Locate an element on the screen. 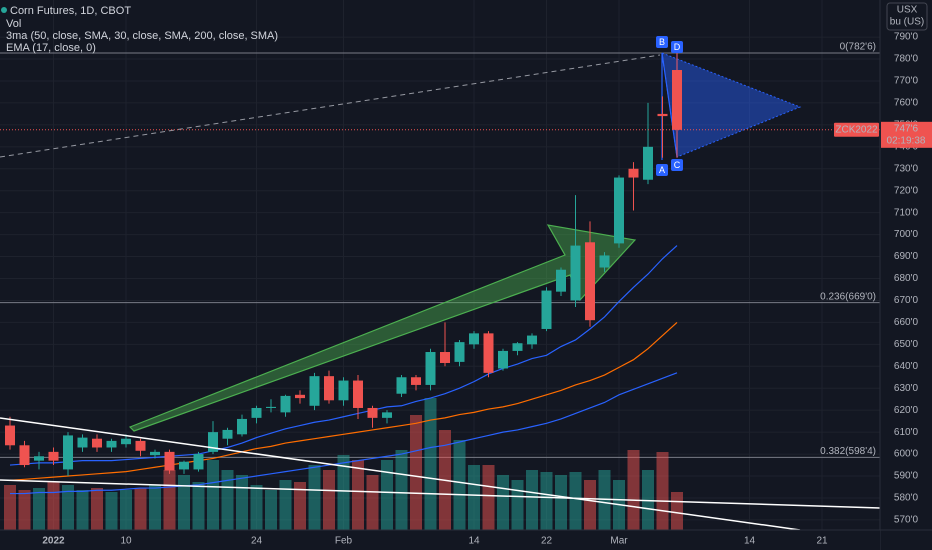  status-dot is located at coordinates (4, 10).